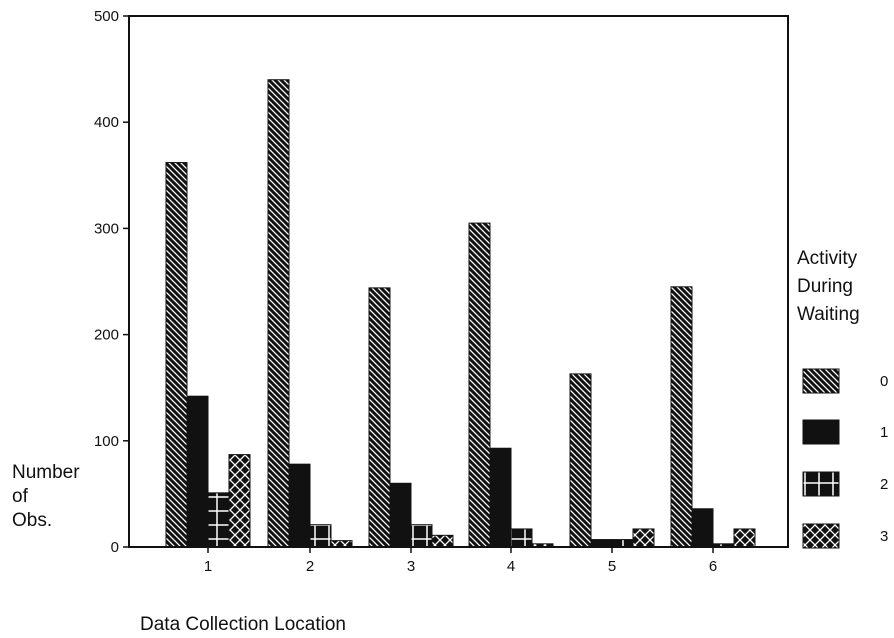 This screenshot has width=894, height=638. Describe the element at coordinates (379, 417) in the screenshot. I see `bar-loc3-activity0` at that location.